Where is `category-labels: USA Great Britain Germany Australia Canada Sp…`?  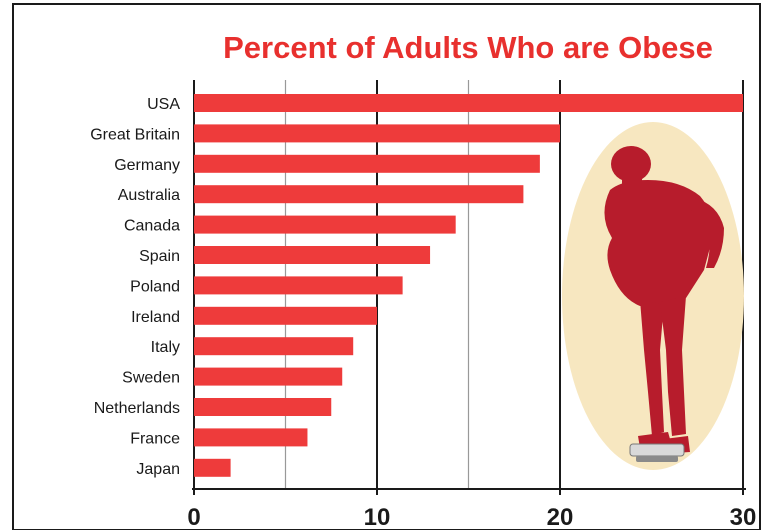
category-labels: USA Great Britain Germany Australia Canada Sp… is located at coordinates (135, 287).